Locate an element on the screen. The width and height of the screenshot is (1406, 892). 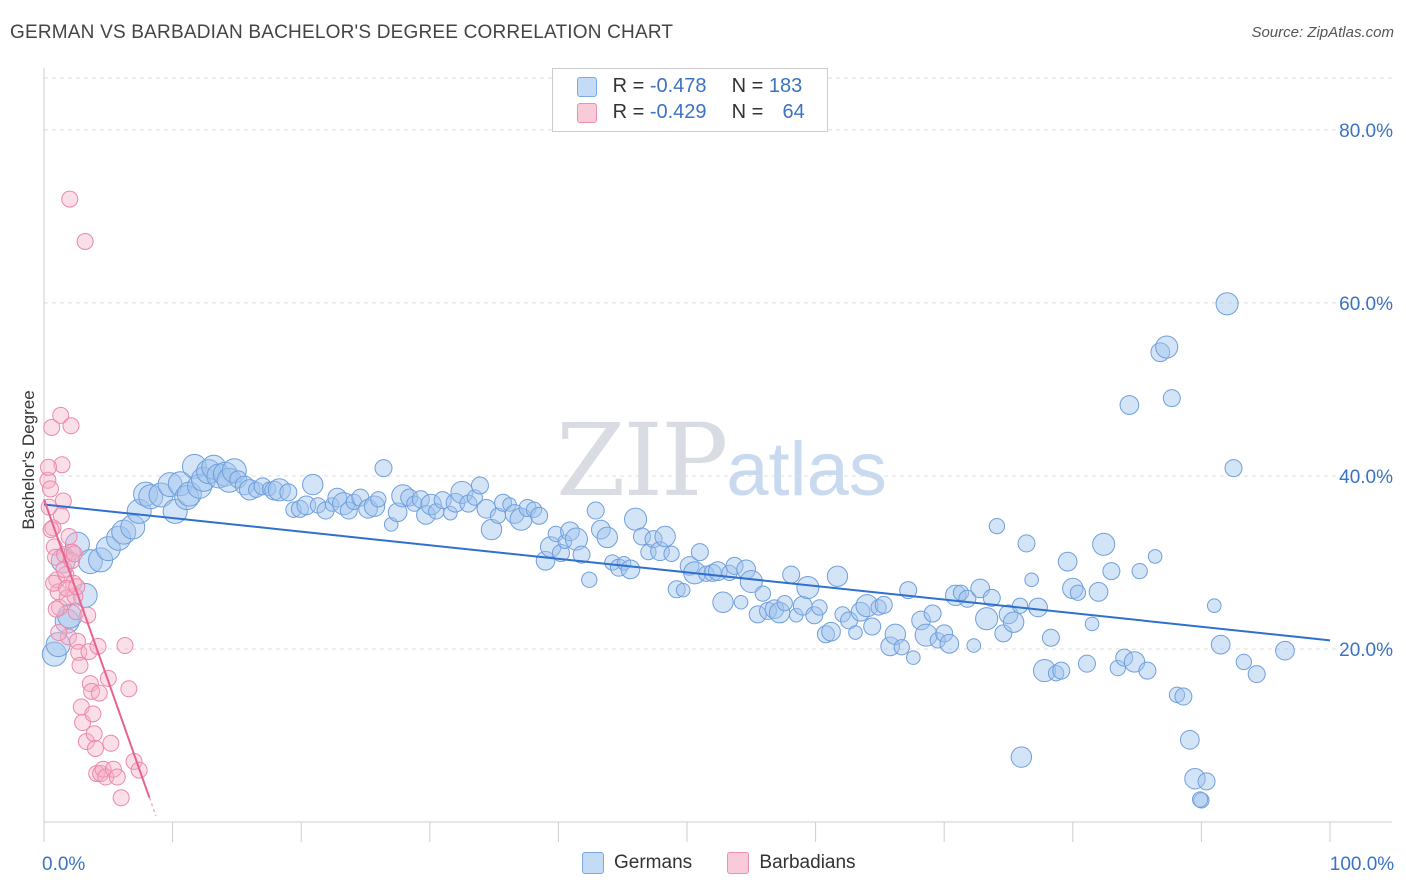
legend-row-barbadians: R = -0.429 N = 64 is located at coordinates (691, 114).